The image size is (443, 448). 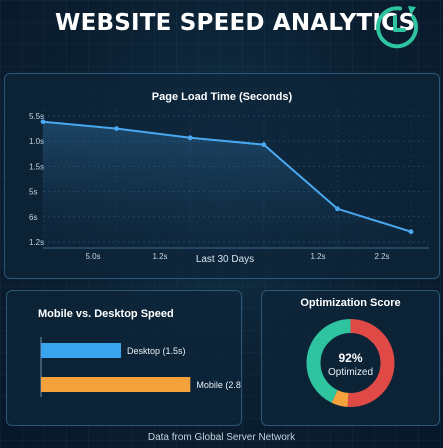 What do you see at coordinates (381, 256) in the screenshot?
I see `x-tick-label: 2.2s` at bounding box center [381, 256].